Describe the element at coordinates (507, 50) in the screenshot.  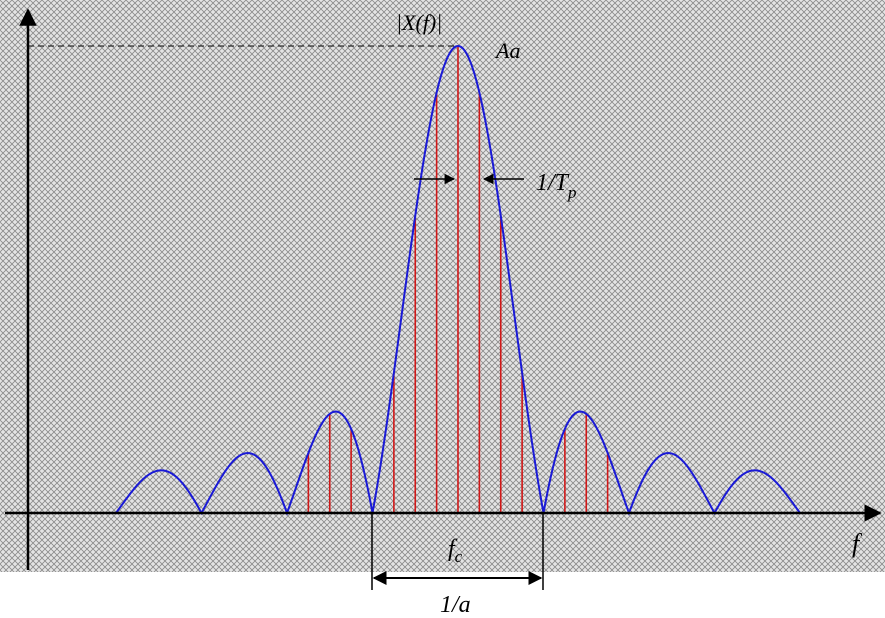
I see `peak-label: Aa` at that location.